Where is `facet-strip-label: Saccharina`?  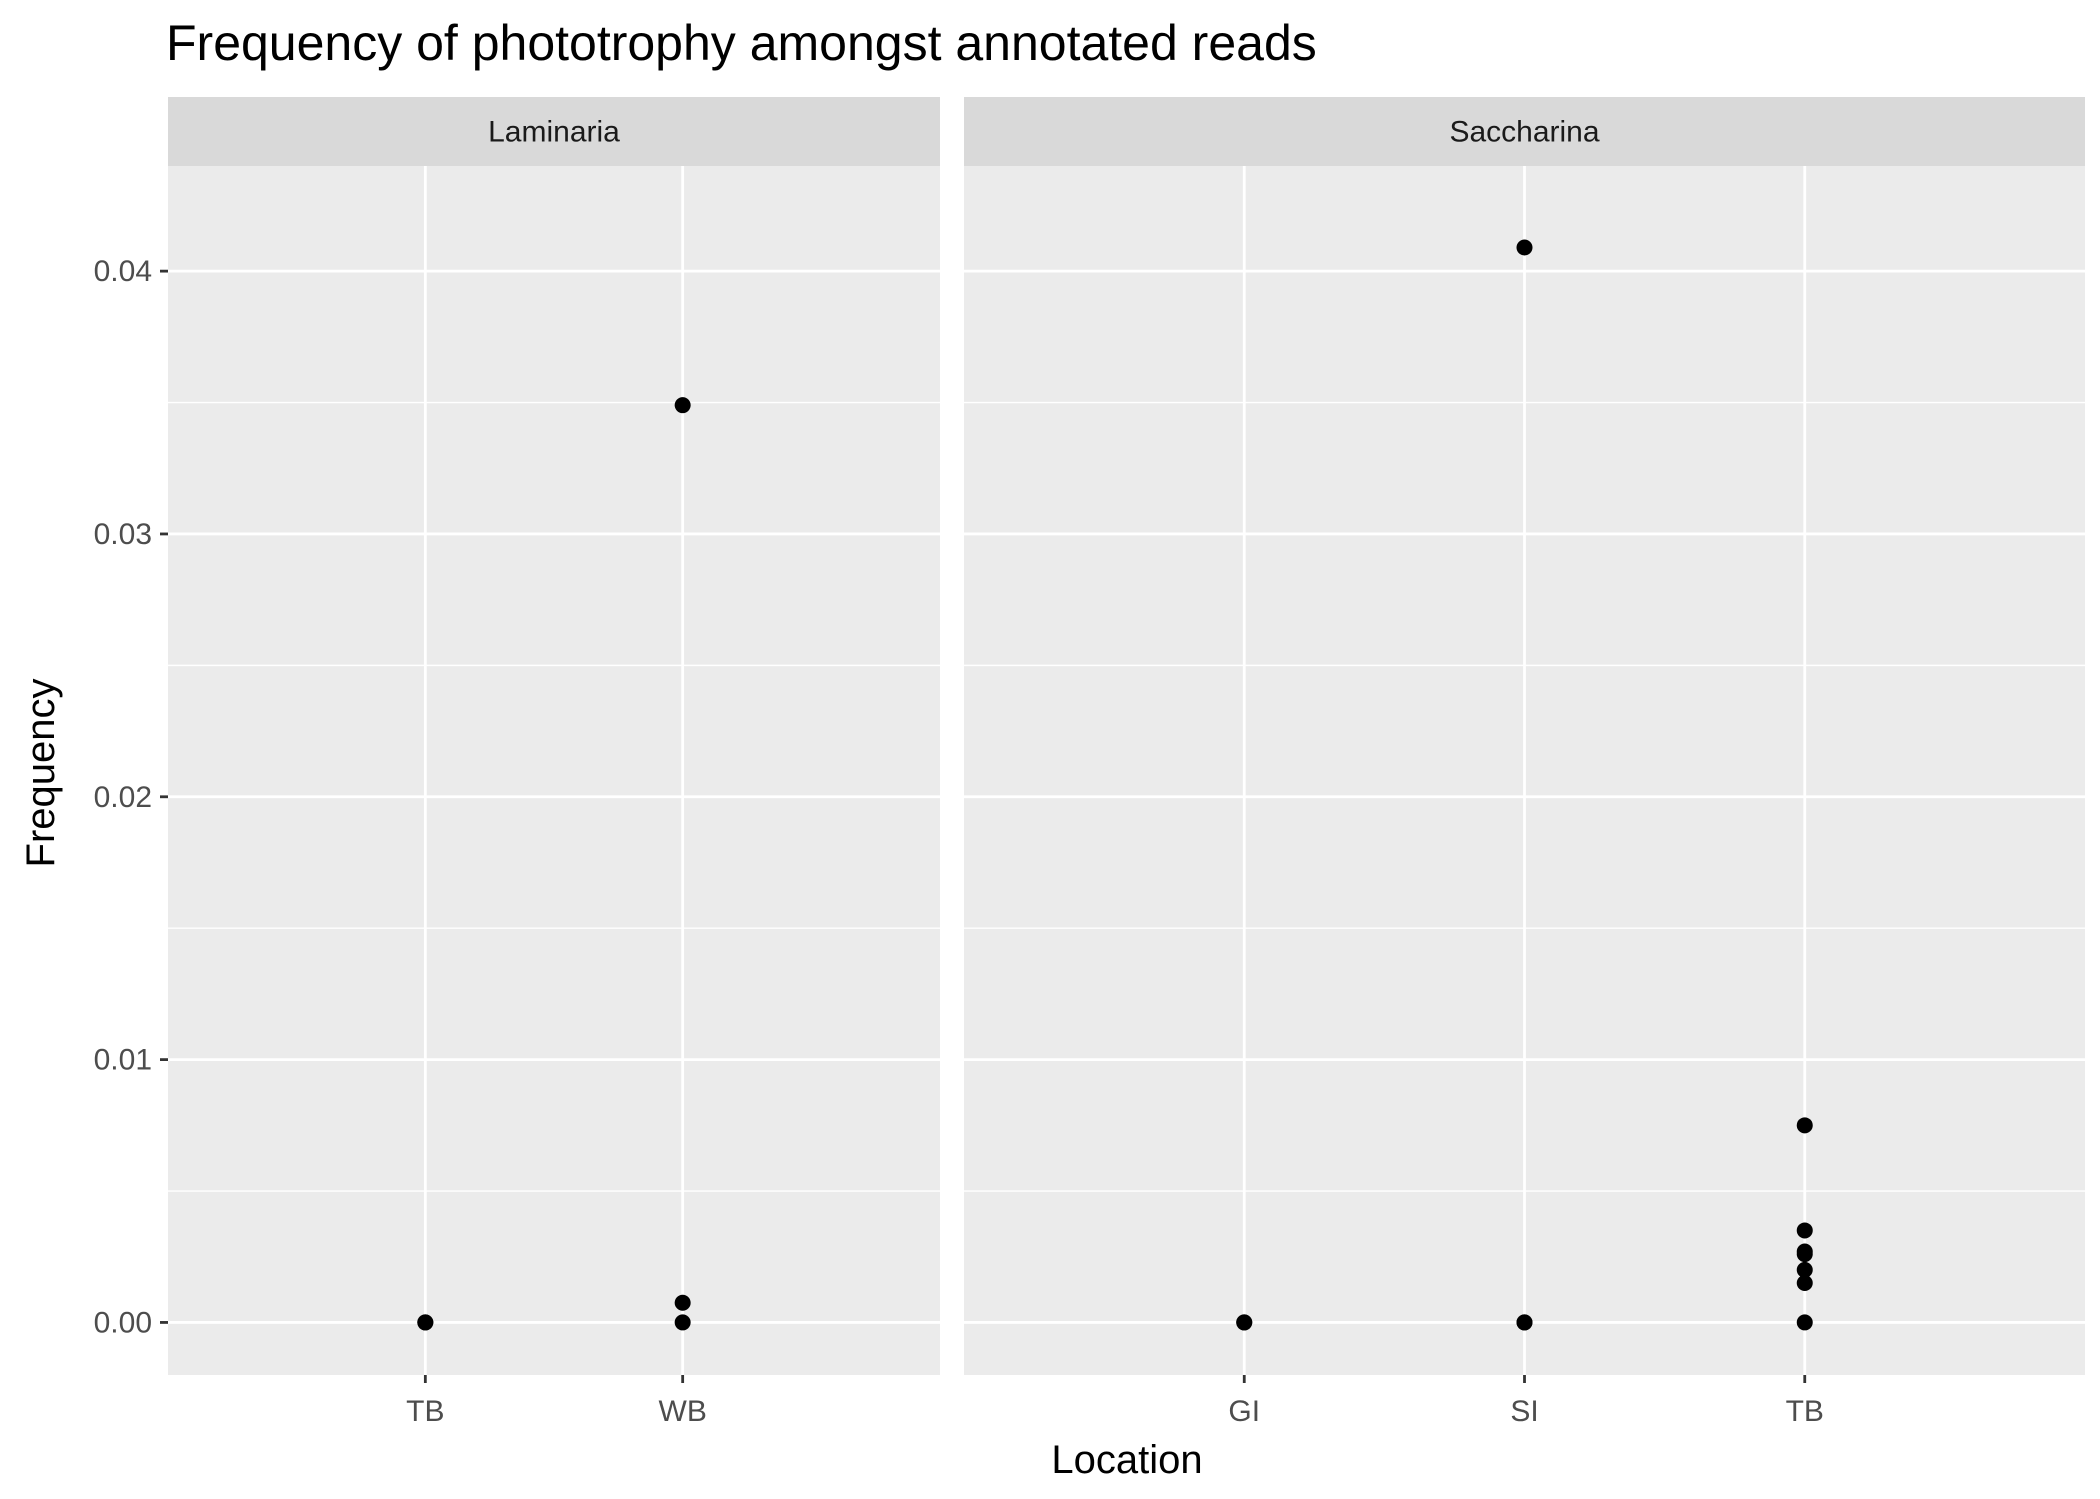 facet-strip-label: Saccharina is located at coordinates (1524, 132).